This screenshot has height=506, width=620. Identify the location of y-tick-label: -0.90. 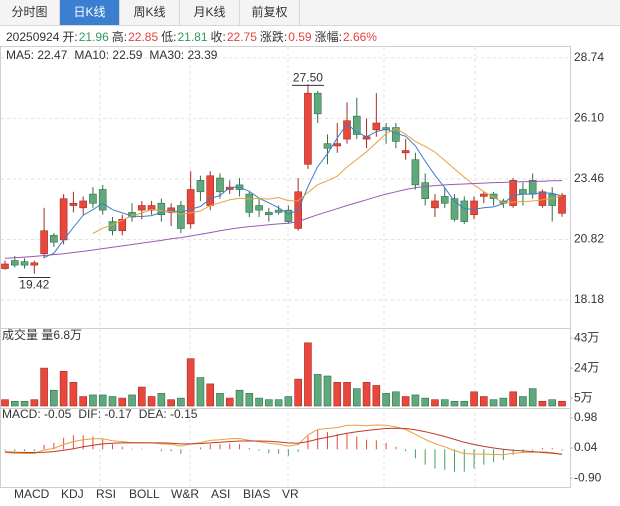
(588, 477).